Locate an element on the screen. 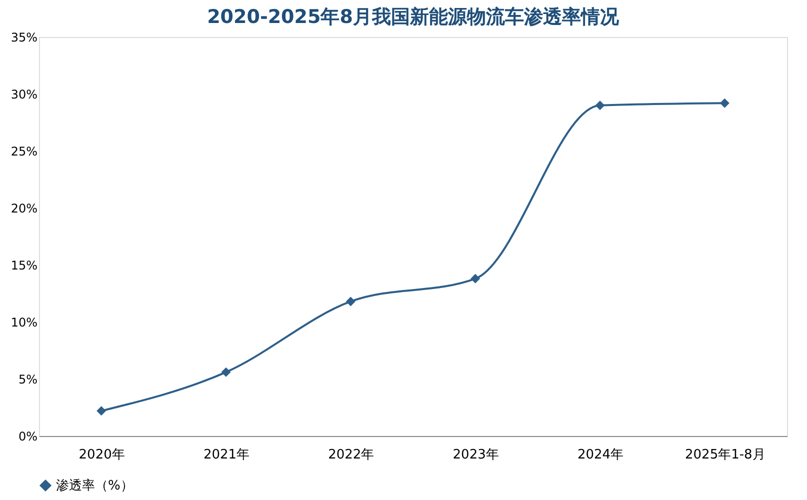 Image resolution: width=807 pixels, height=500 pixels. x-tick-label: 2025年1-8月 is located at coordinates (725, 455).